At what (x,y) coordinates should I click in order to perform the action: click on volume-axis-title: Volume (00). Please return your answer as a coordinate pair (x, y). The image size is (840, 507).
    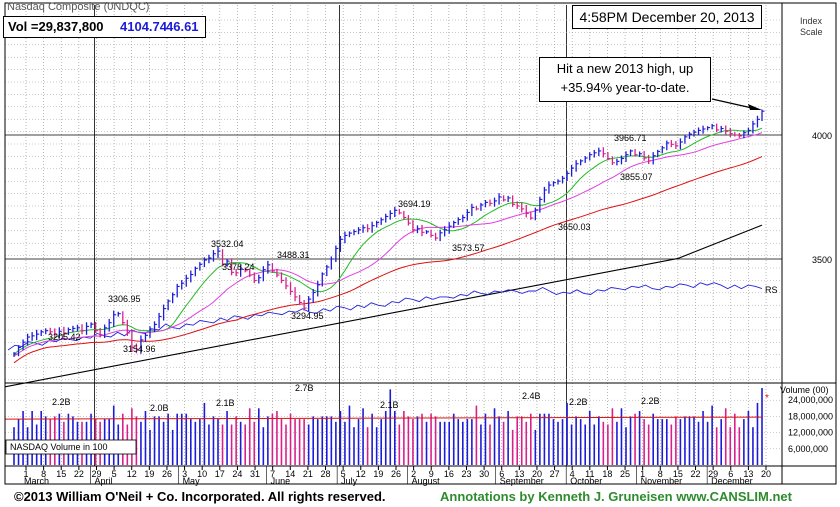
    Looking at the image, I should click on (804, 390).